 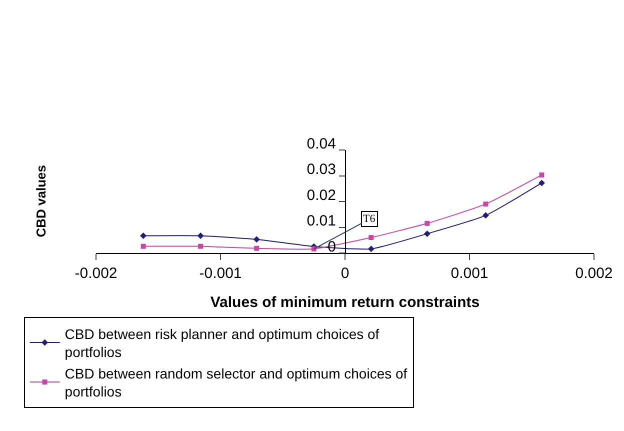 I want to click on y-tick-label: 0.02, so click(x=321, y=195).